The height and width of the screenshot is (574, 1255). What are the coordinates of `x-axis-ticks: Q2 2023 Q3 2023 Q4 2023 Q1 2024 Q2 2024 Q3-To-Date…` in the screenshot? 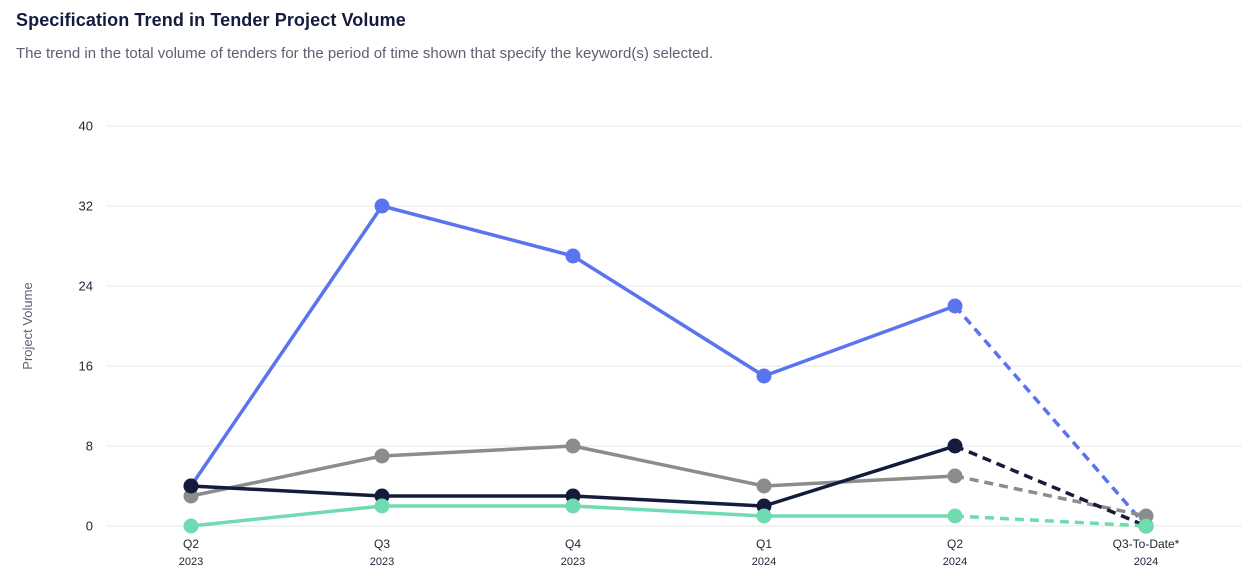 It's located at (679, 552).